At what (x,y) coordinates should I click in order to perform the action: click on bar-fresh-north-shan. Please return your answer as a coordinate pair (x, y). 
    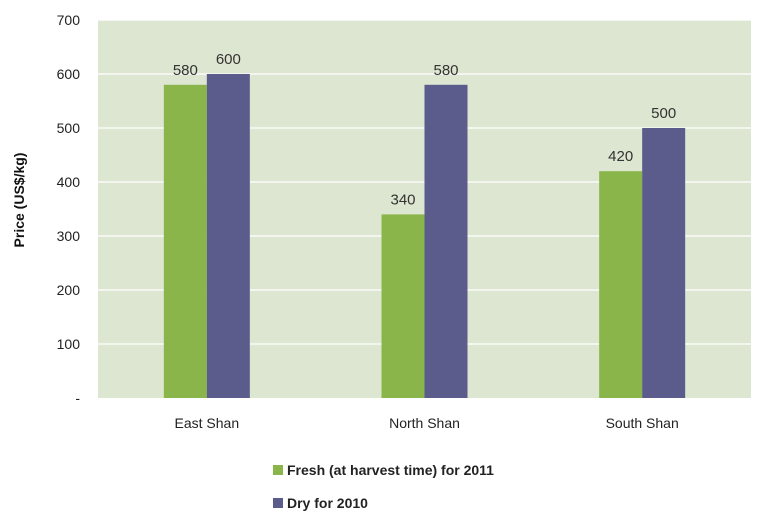
    Looking at the image, I should click on (403, 306).